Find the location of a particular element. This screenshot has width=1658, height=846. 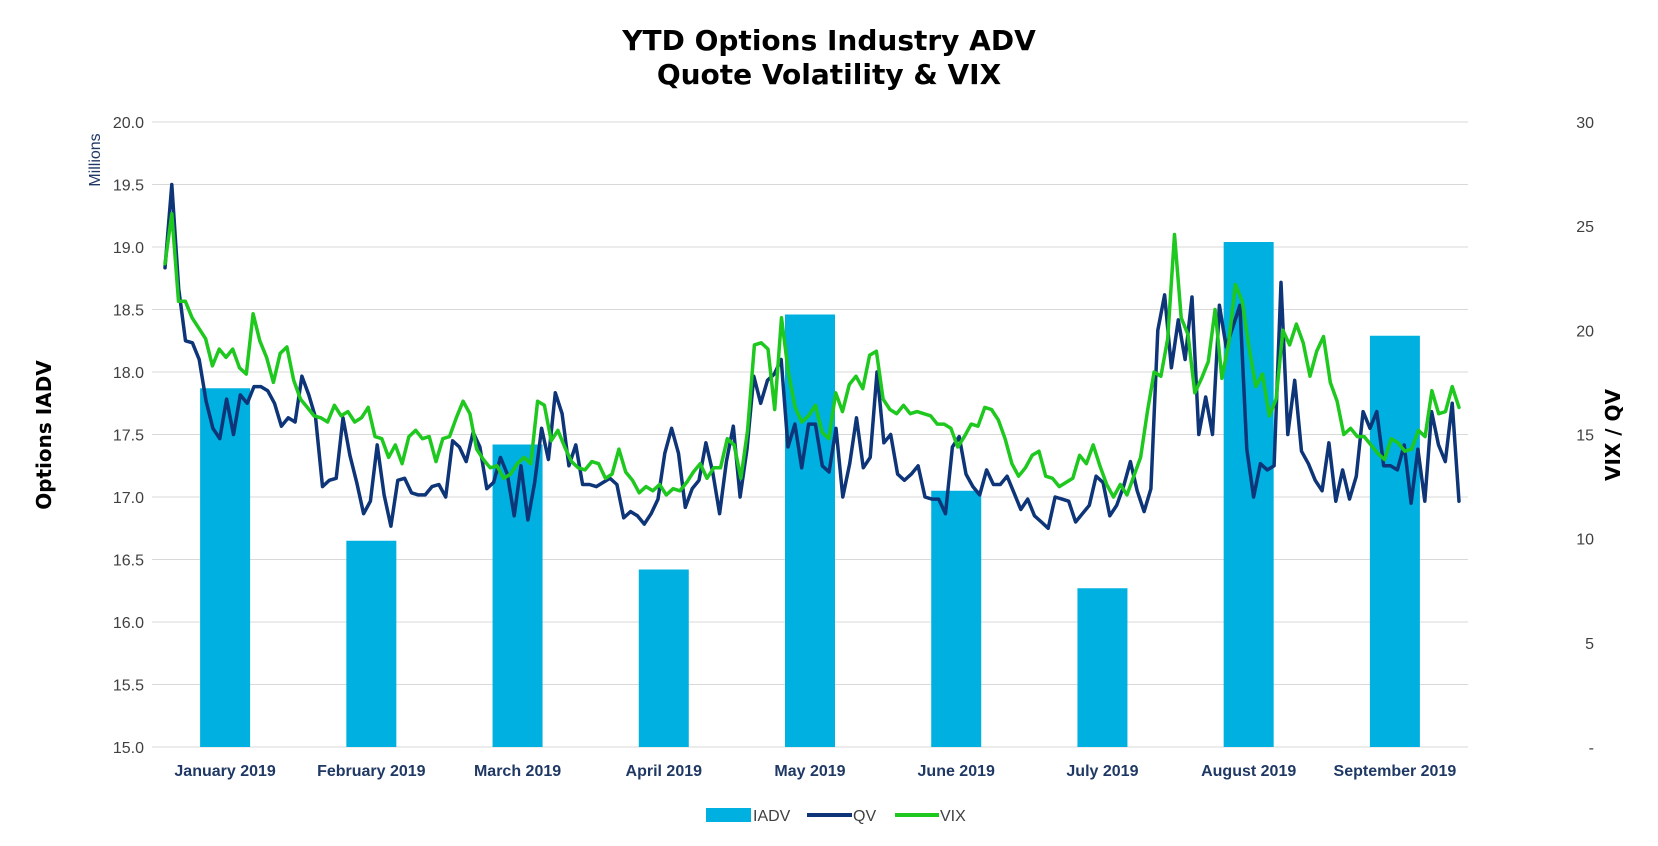

category-label: May 2019 is located at coordinates (809, 771).